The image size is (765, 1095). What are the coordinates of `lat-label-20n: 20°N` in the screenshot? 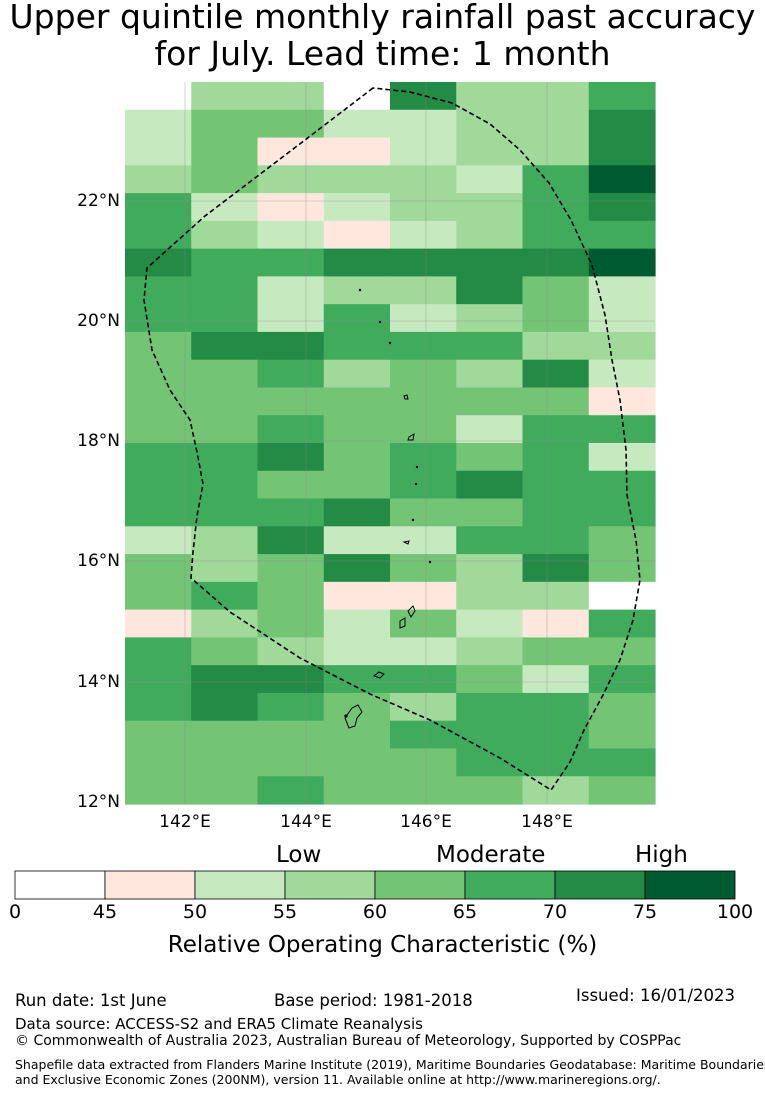 It's located at (98, 321).